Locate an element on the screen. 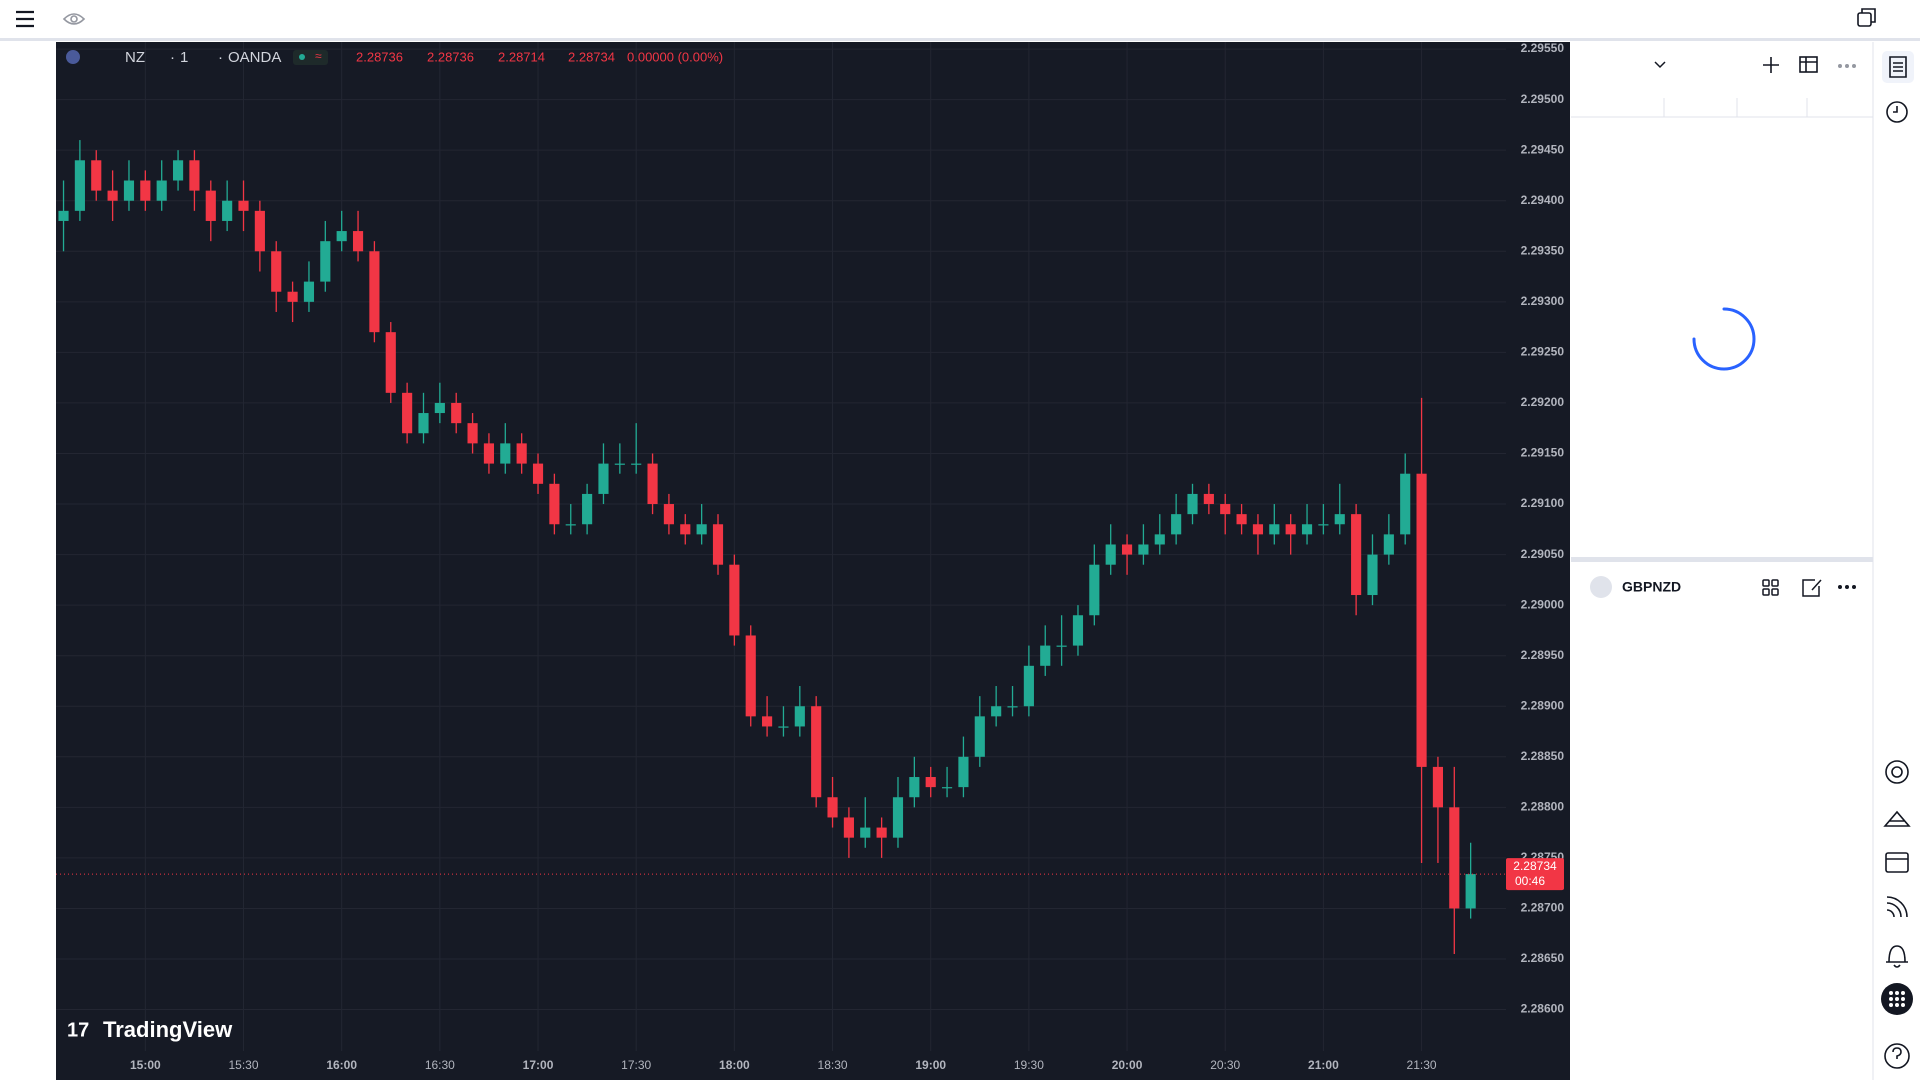 The width and height of the screenshot is (1920, 1080). loading-spinner is located at coordinates (1724, 339).